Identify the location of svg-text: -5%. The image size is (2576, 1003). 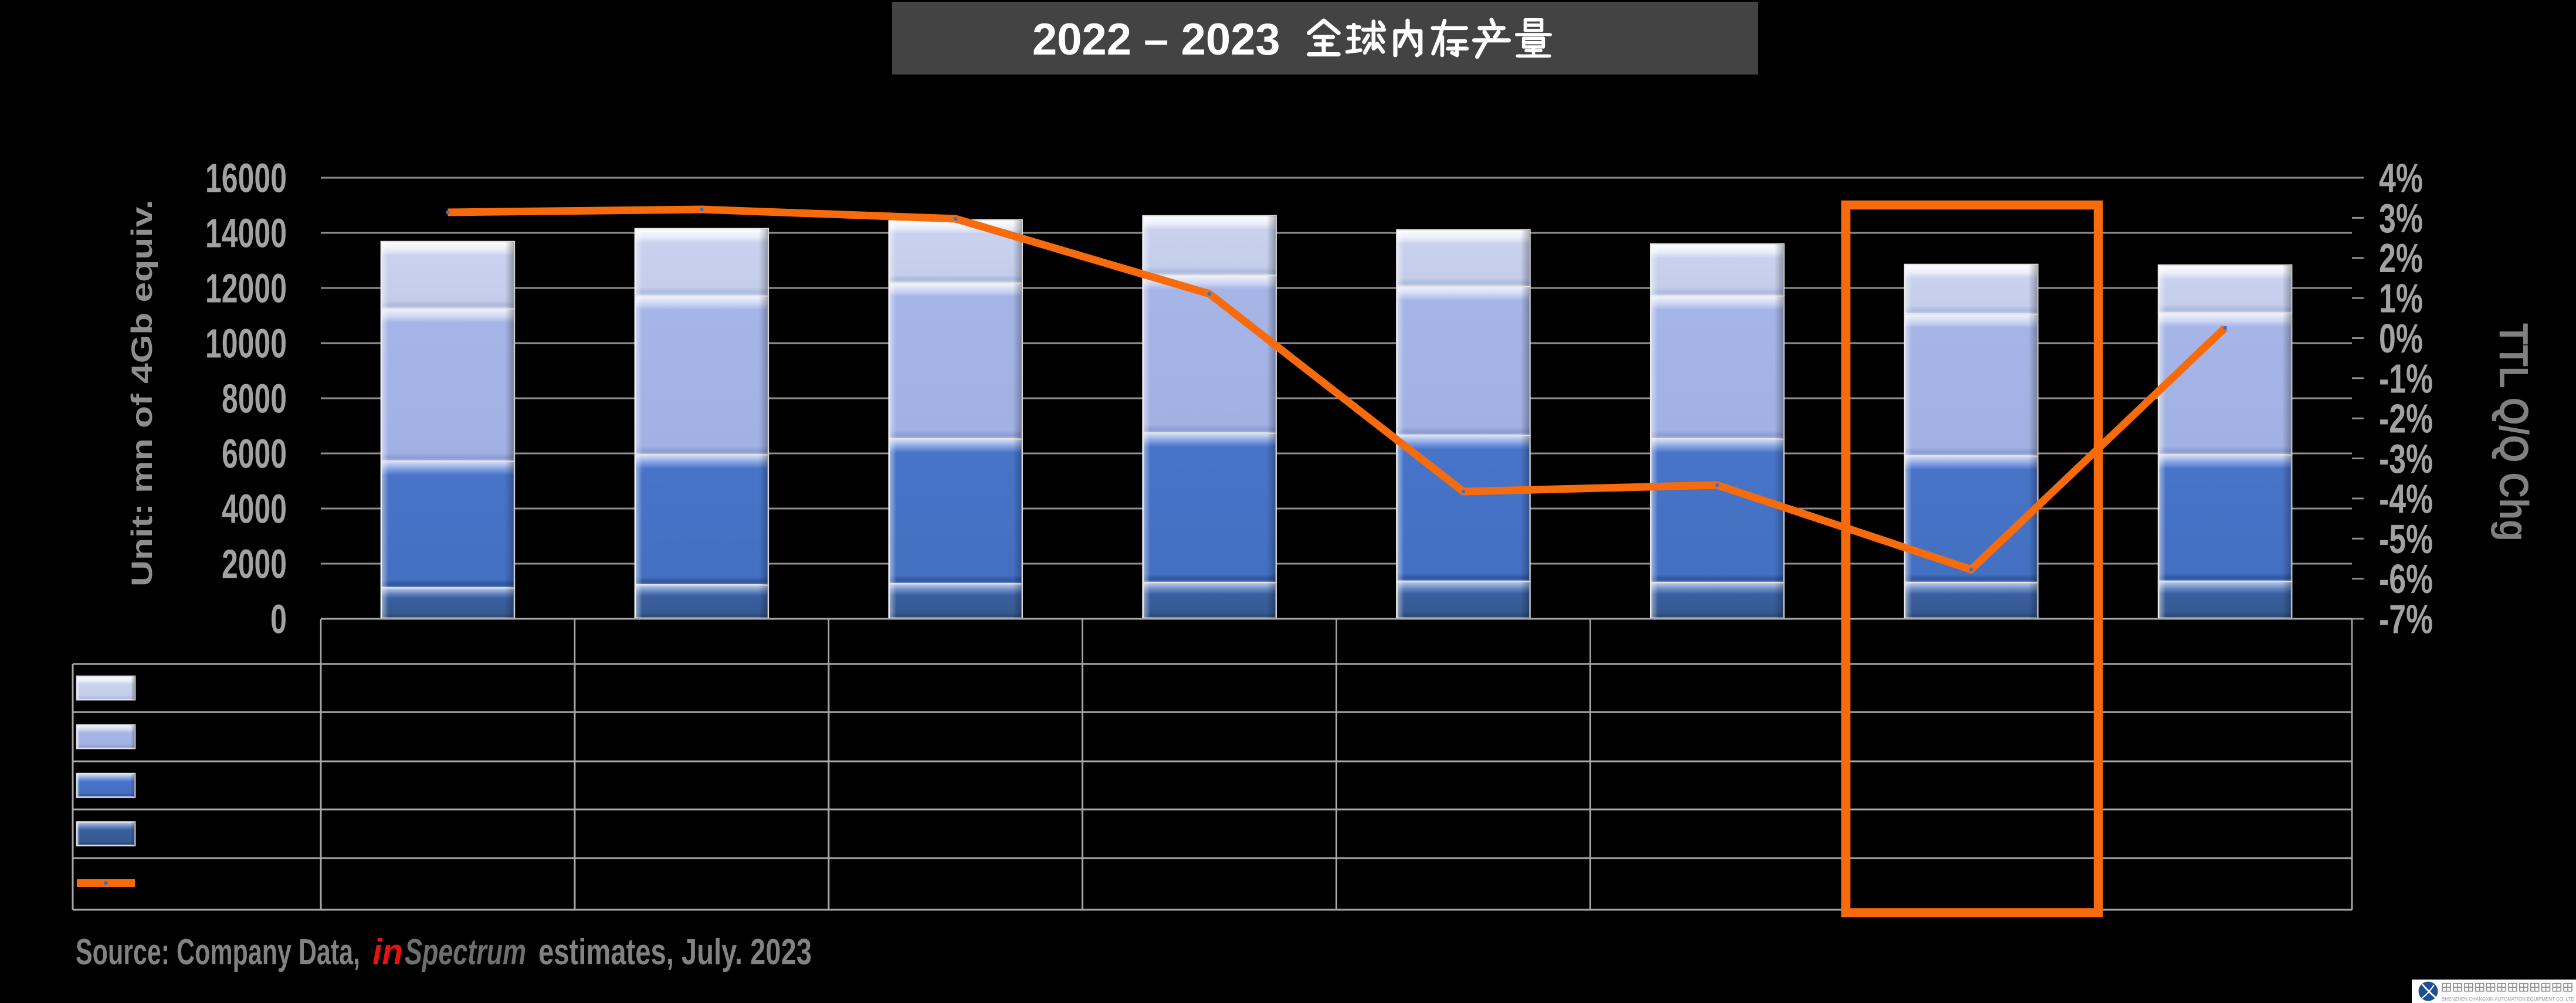
(2406, 539).